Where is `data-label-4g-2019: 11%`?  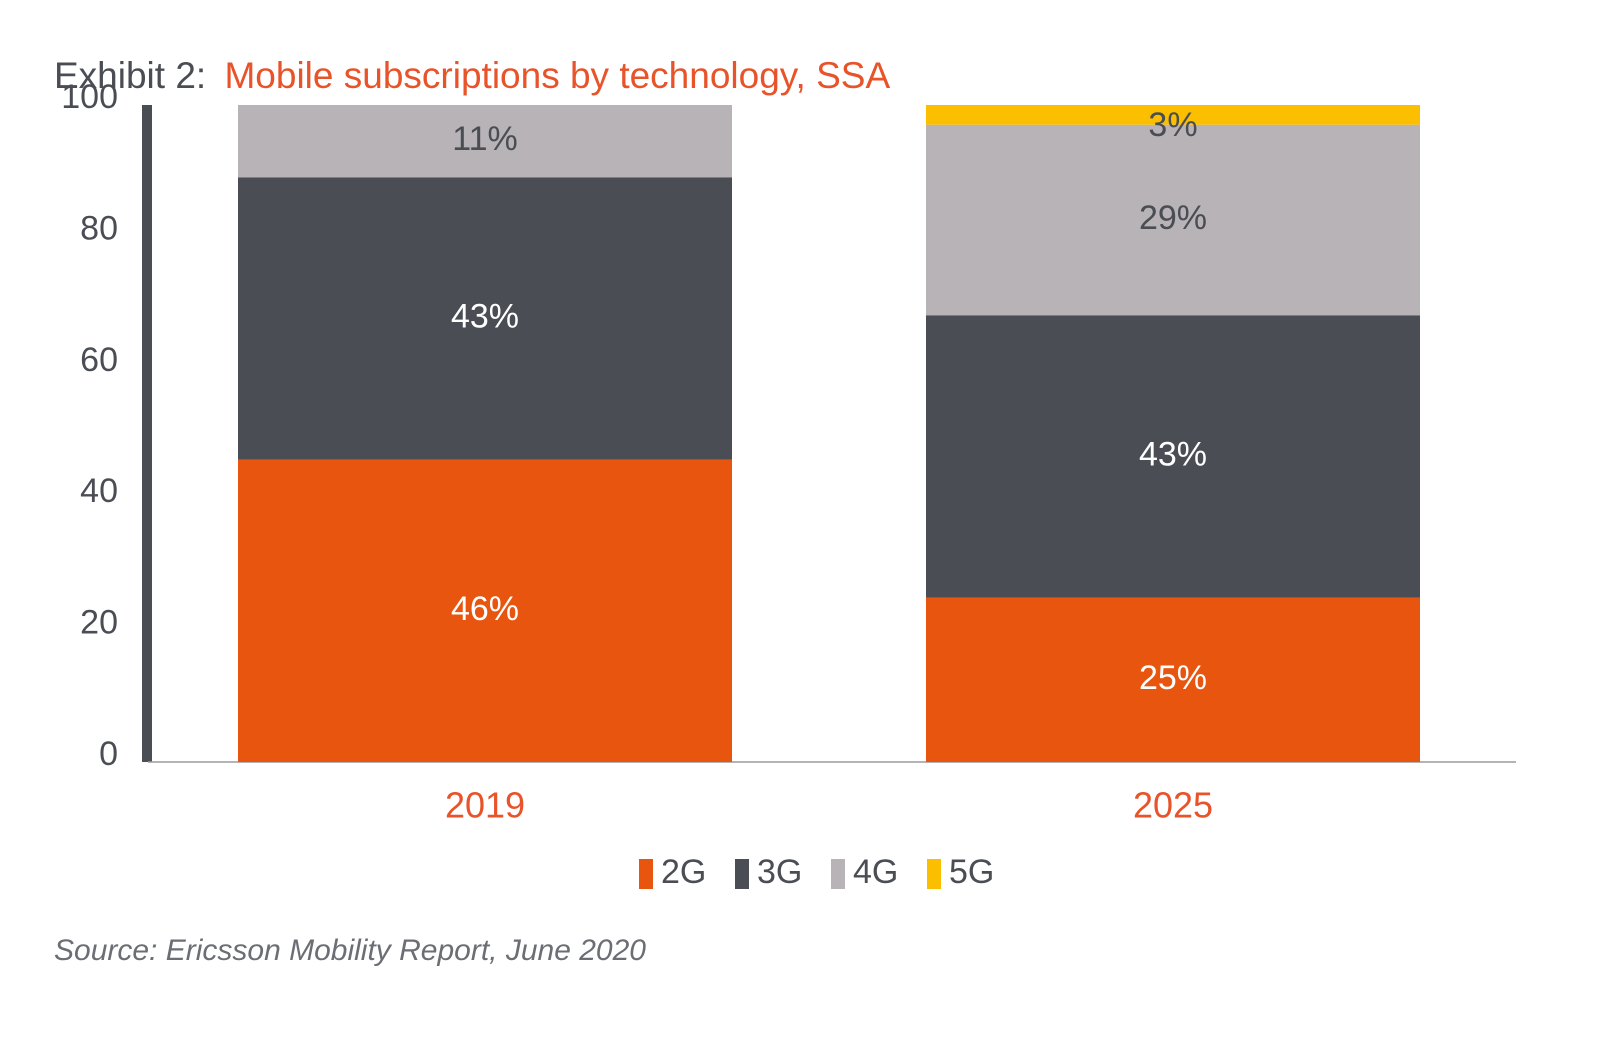
data-label-4g-2019: 11% is located at coordinates (485, 139).